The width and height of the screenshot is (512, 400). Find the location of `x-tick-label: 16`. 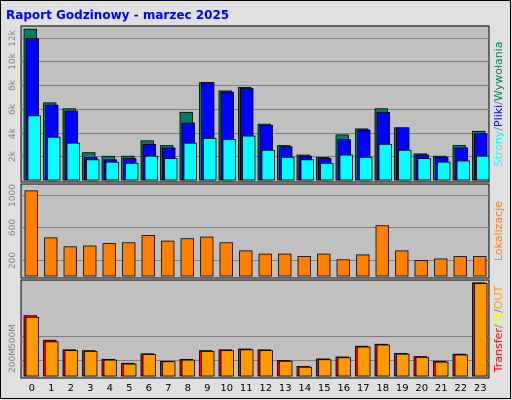

x-tick-label: 16 is located at coordinates (343, 388).